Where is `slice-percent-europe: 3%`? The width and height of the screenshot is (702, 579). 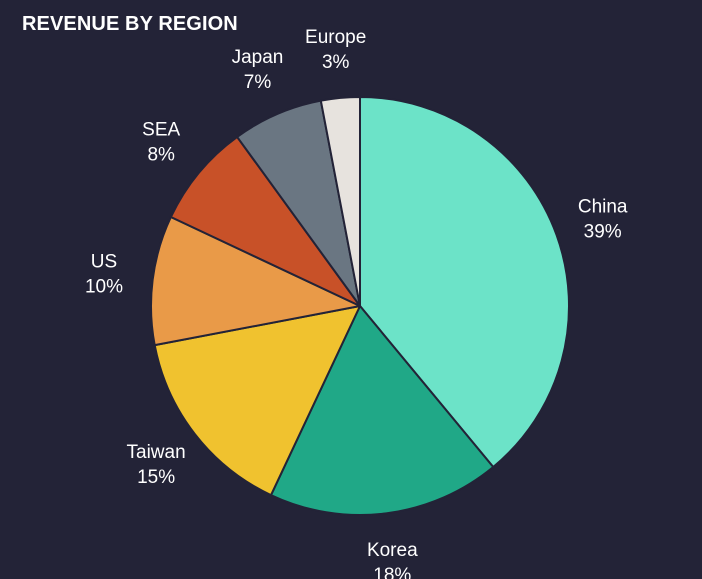 slice-percent-europe: 3% is located at coordinates (336, 62).